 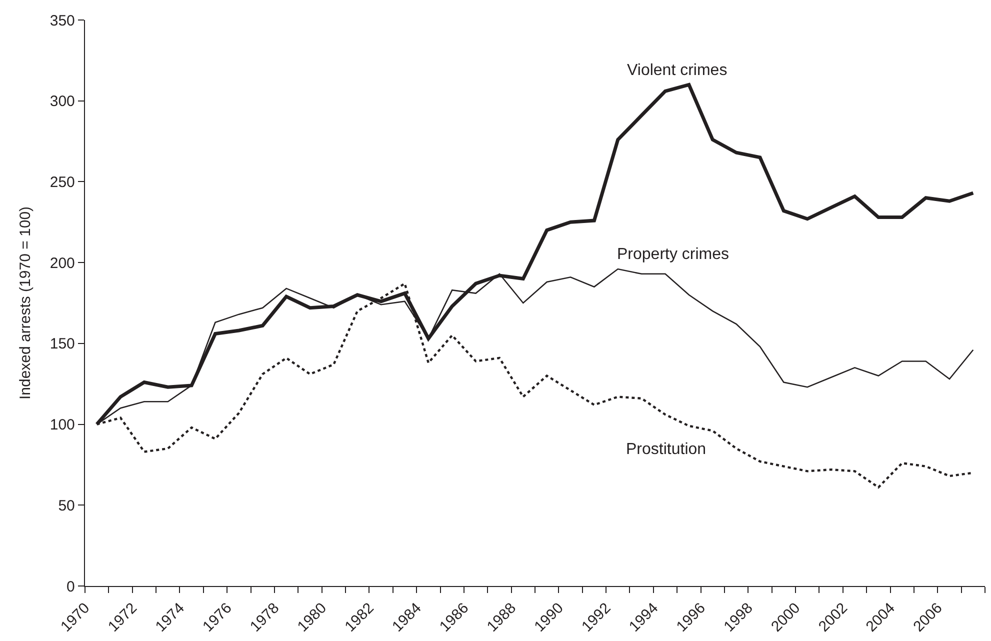 I want to click on y-tick-label: 200, so click(x=62, y=263).